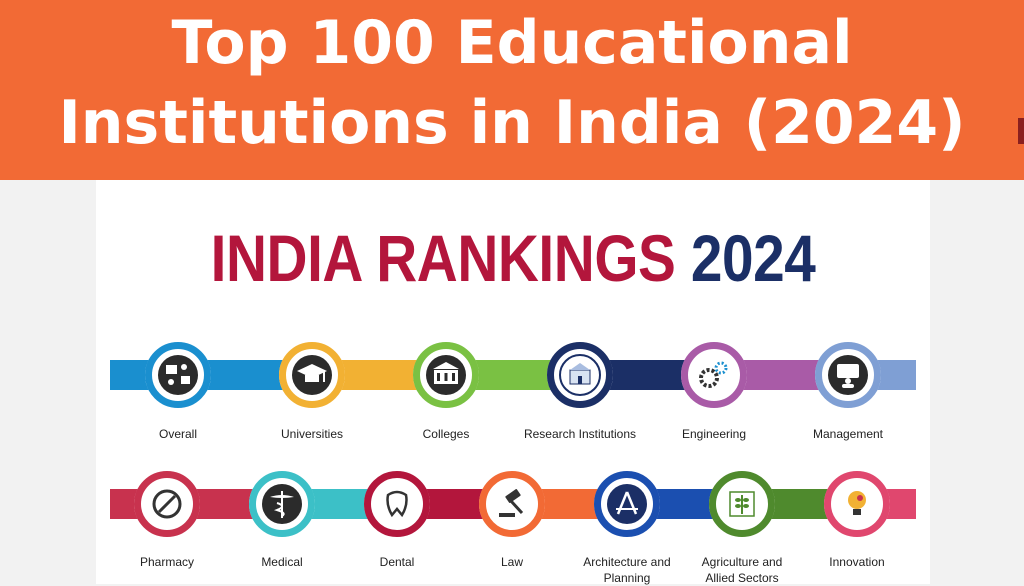 This screenshot has width=1024, height=586. I want to click on tooth-icon, so click(397, 504).